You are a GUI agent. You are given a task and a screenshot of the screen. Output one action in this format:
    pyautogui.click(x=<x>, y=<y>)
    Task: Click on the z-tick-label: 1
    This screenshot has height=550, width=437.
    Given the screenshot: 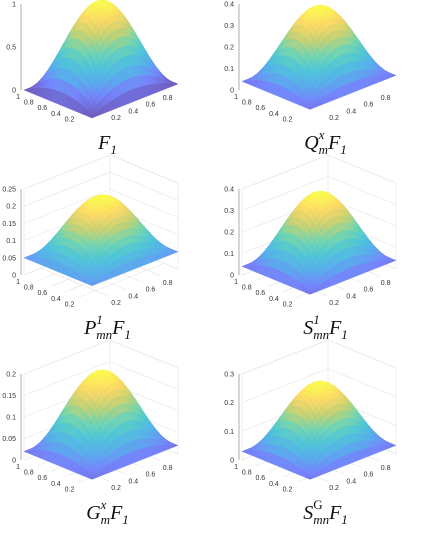 What is the action you would take?
    pyautogui.click(x=14, y=5)
    